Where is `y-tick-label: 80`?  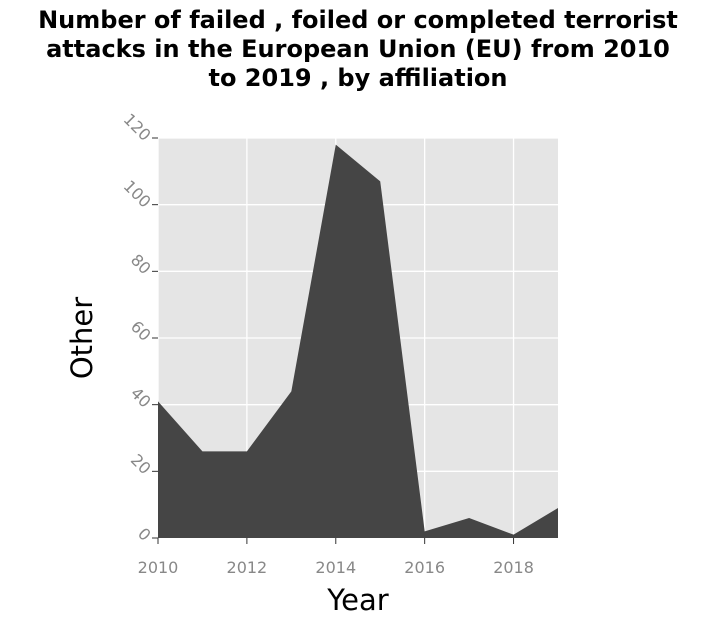 y-tick-label: 80 is located at coordinates (141, 264).